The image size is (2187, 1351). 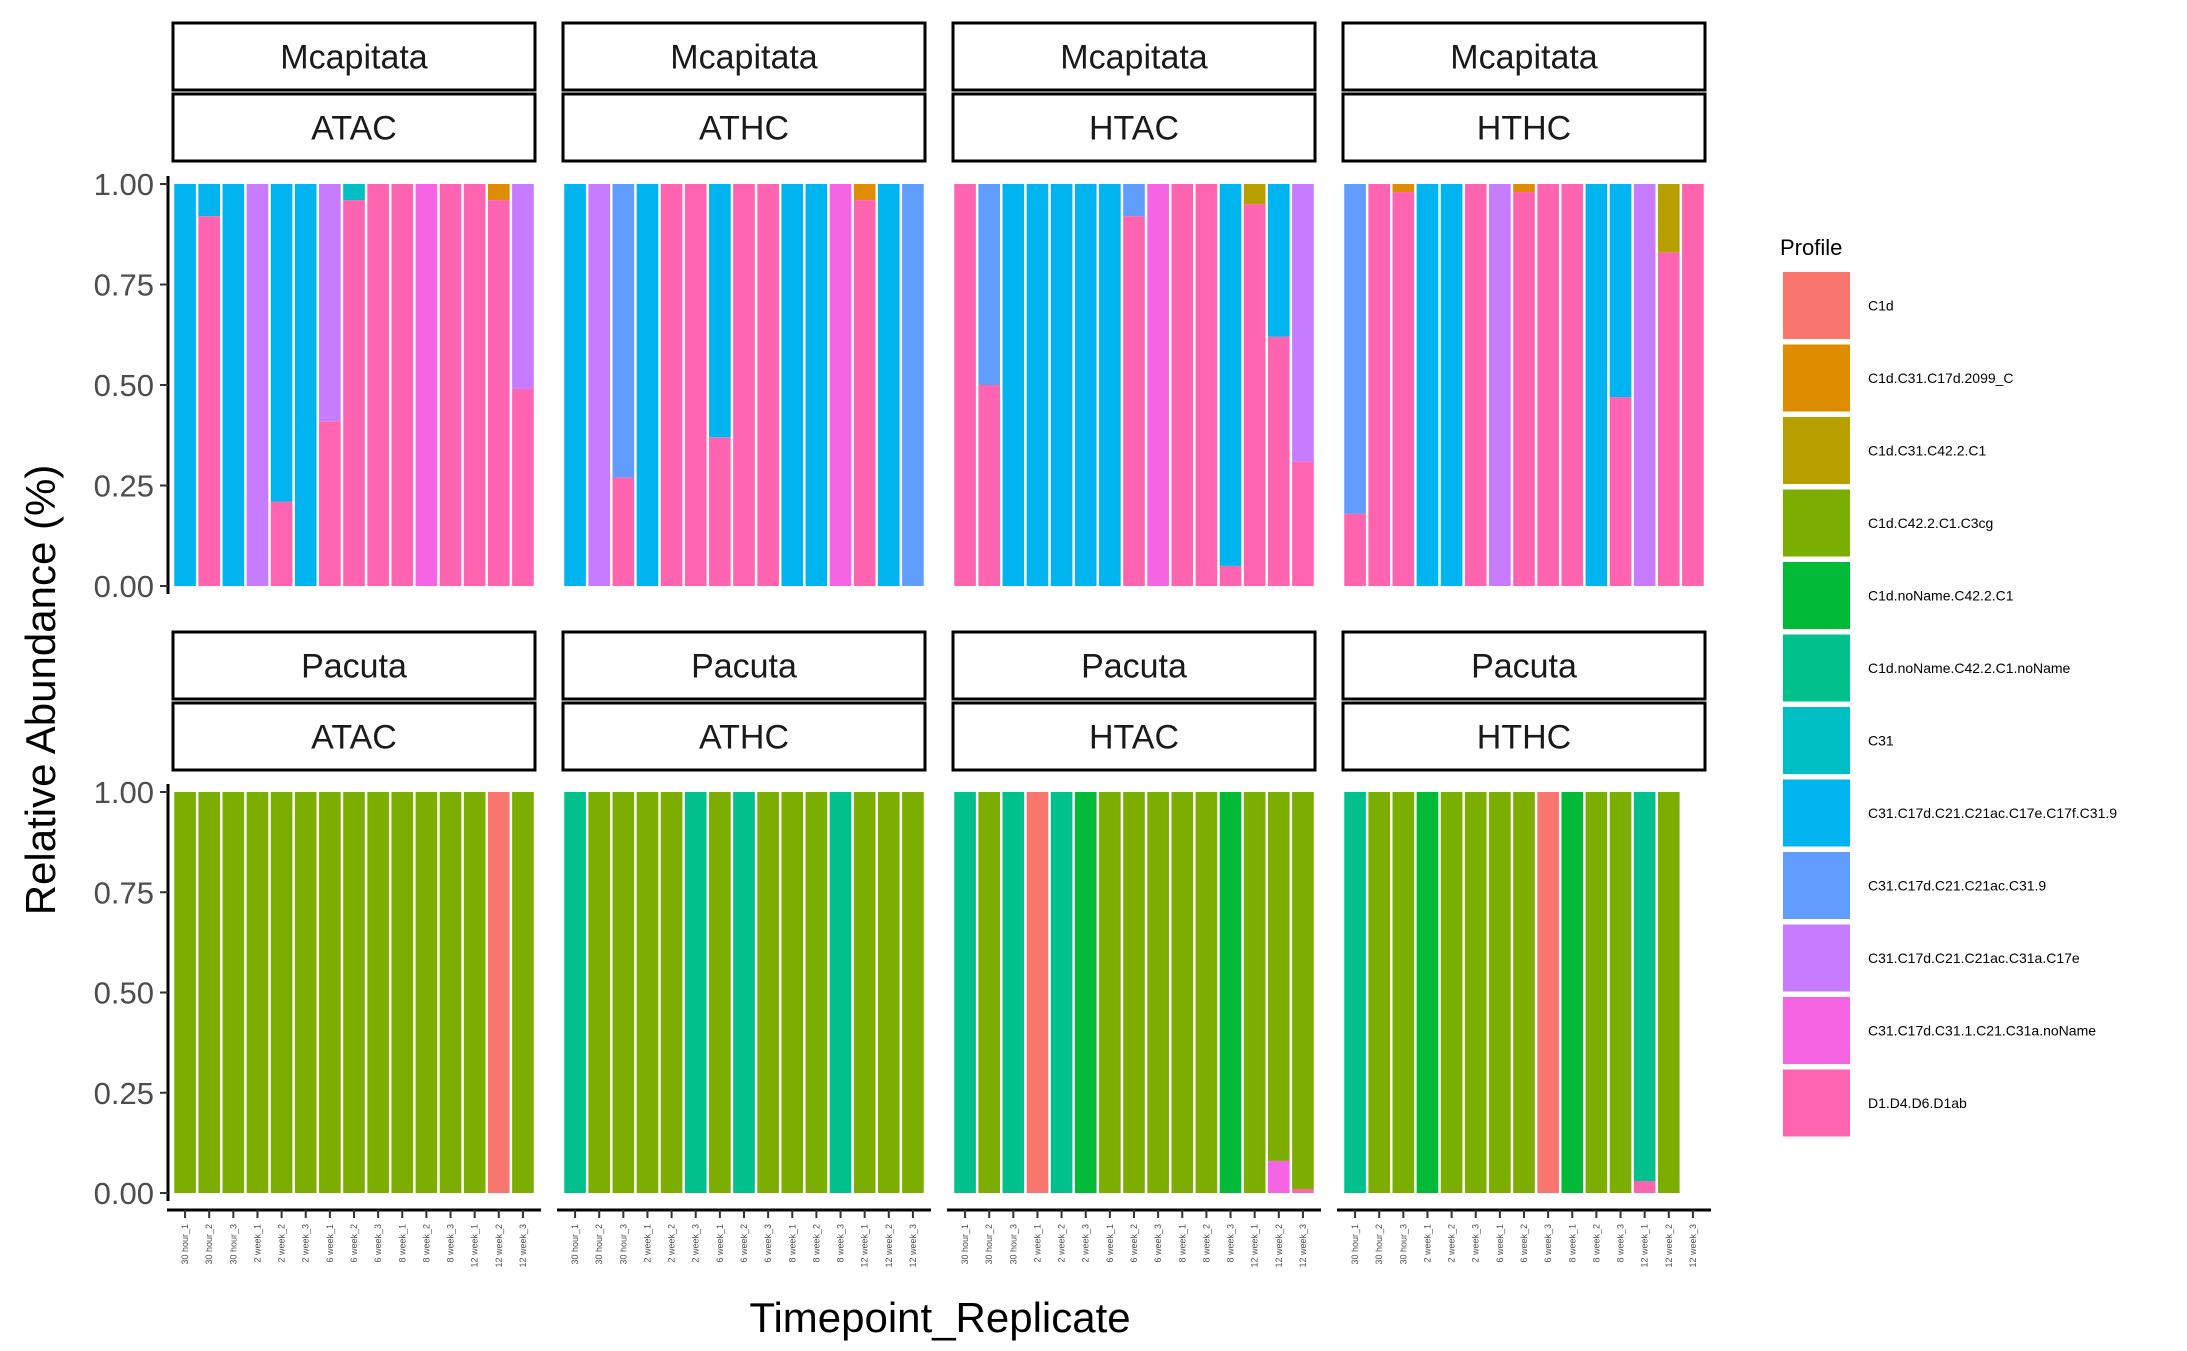 I want to click on legend-item: C31.C17d.C21.C21ac.C17e.C17f.C31.9, so click(x=1950, y=813).